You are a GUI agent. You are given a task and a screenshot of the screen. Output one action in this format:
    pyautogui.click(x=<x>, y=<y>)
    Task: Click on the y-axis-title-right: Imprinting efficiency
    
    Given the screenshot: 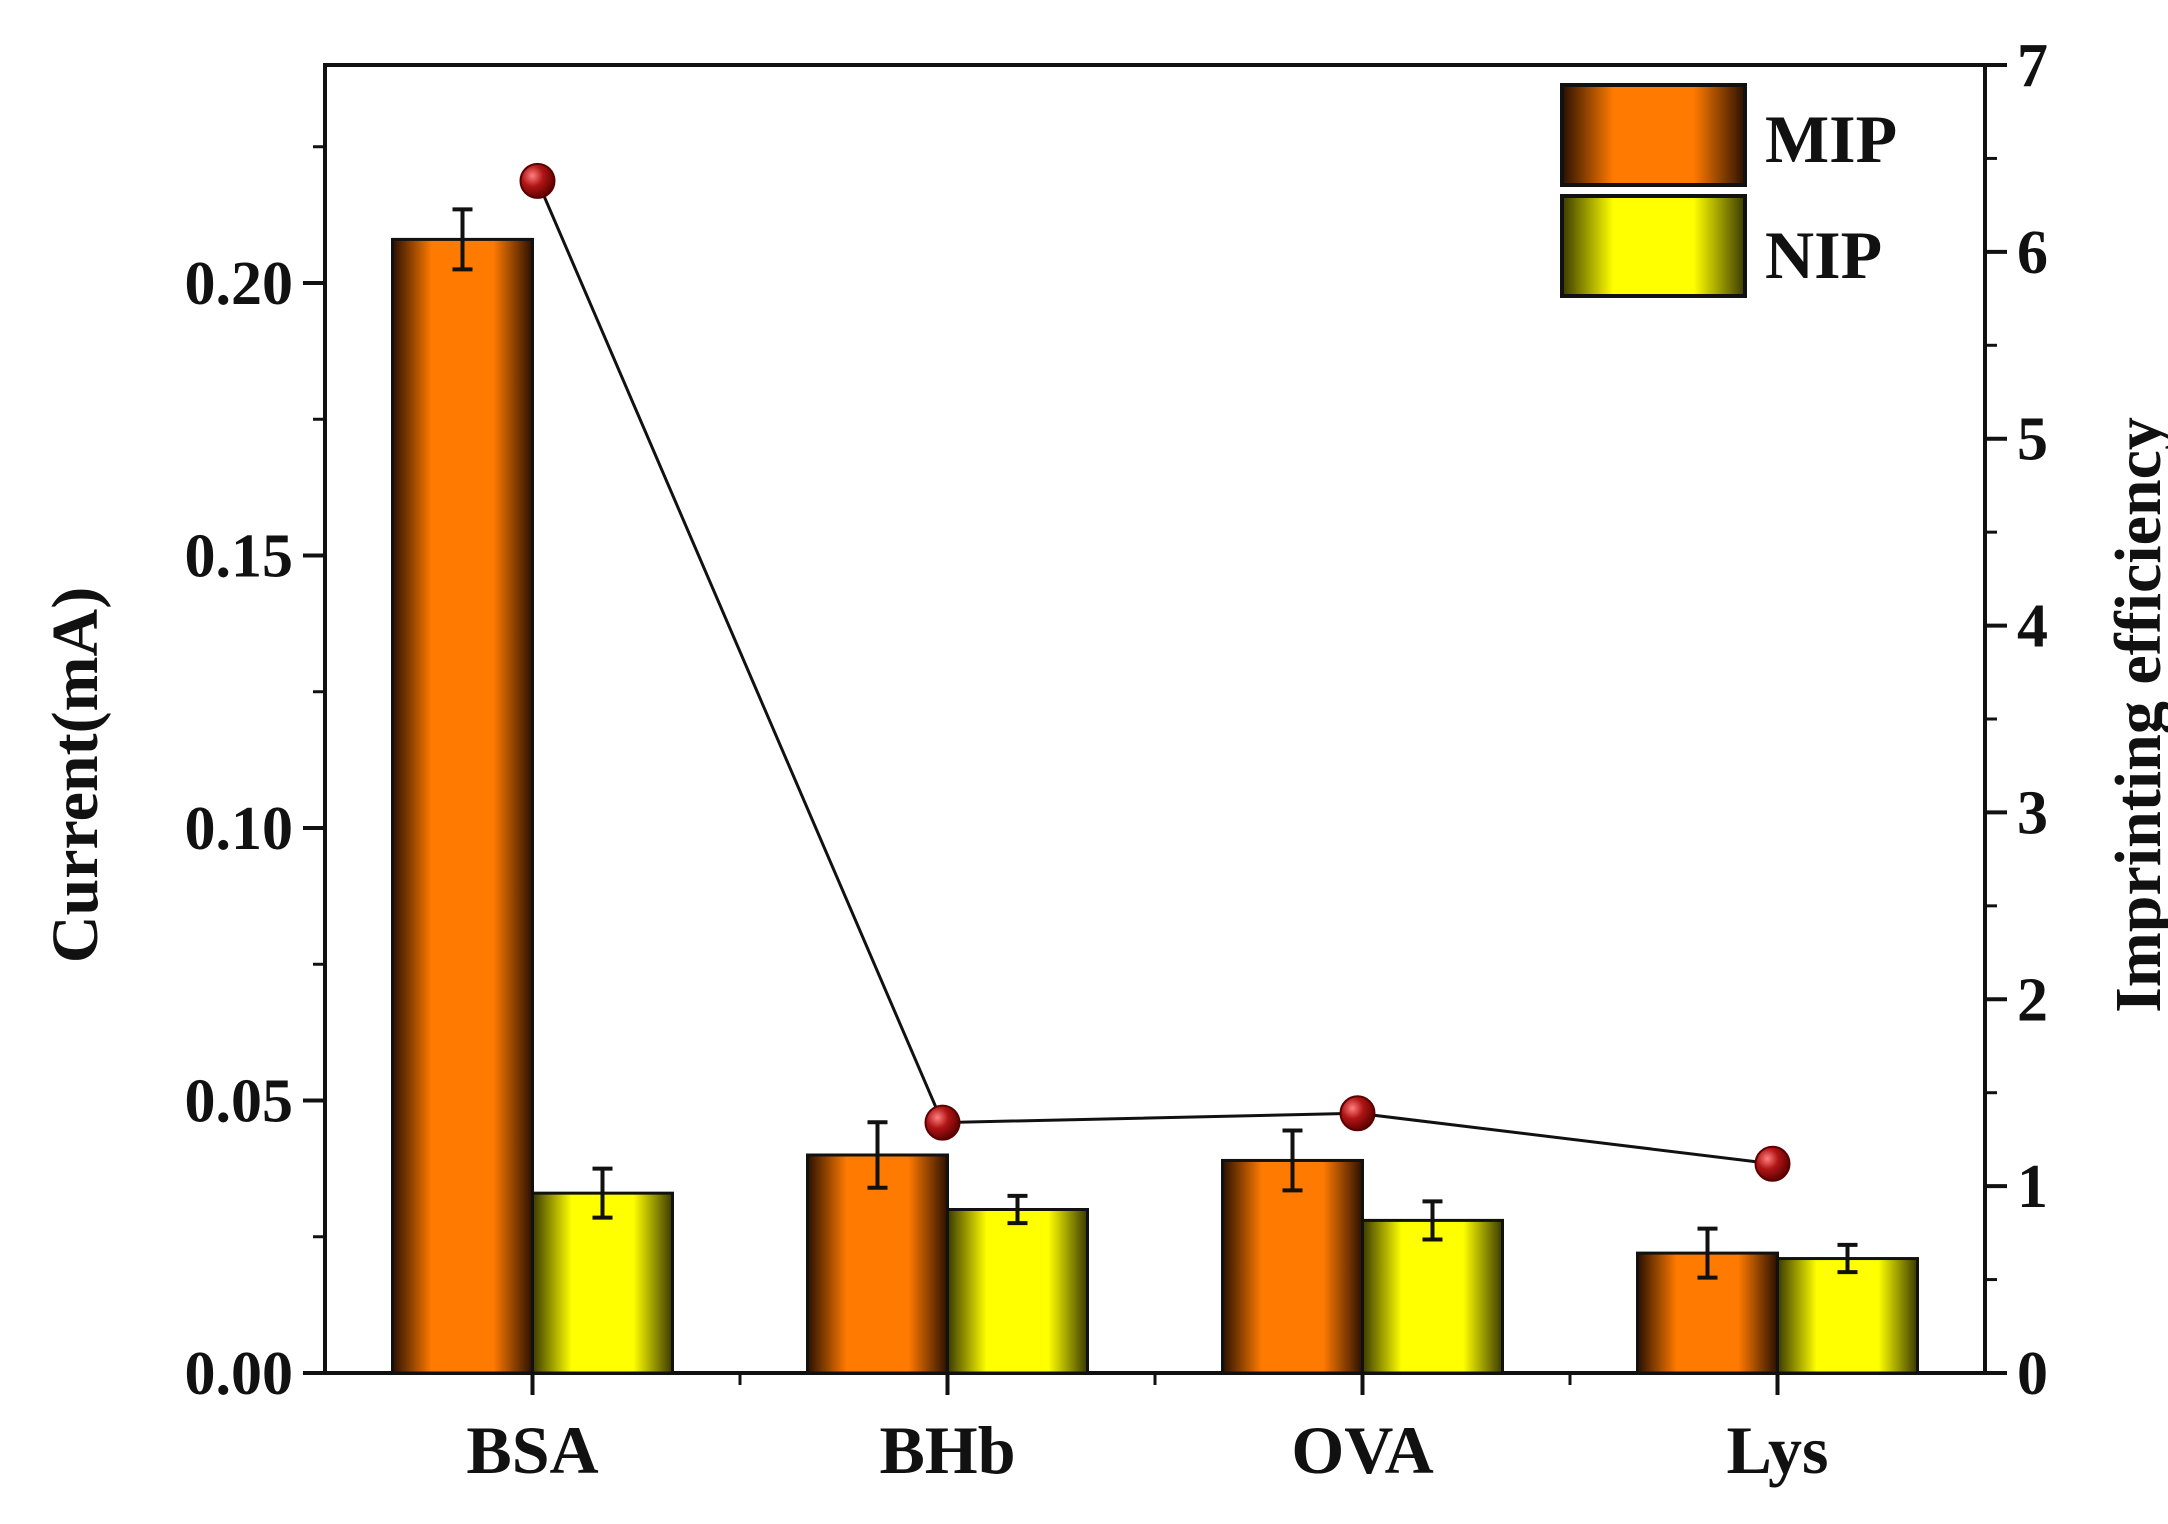 What is the action you would take?
    pyautogui.click(x=2135, y=715)
    